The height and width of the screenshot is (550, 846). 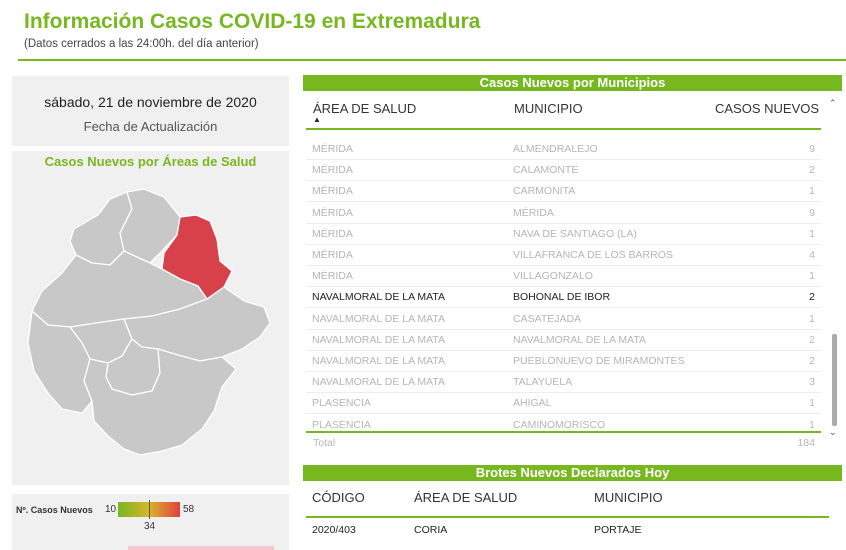 What do you see at coordinates (834, 380) in the screenshot?
I see `scrollbar-thumb` at bounding box center [834, 380].